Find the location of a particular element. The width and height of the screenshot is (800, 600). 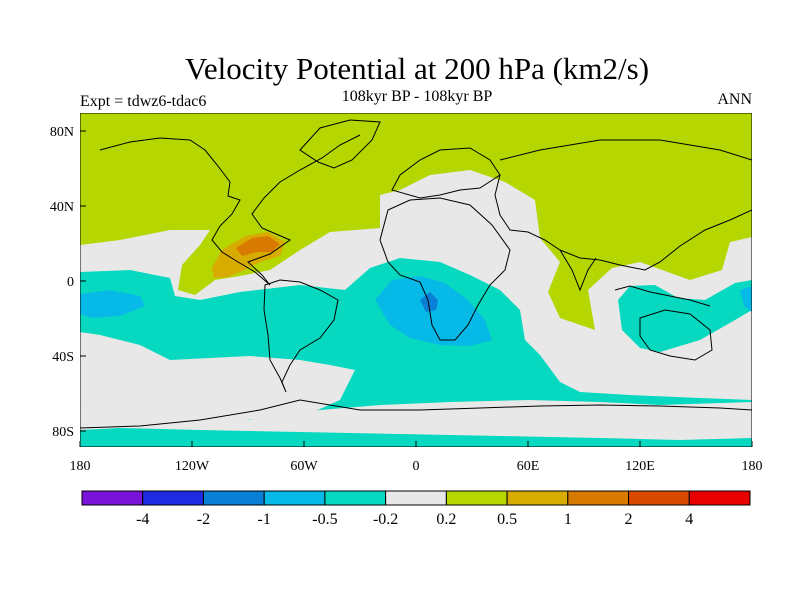

field-negative-mid is located at coordinates (433, 311).